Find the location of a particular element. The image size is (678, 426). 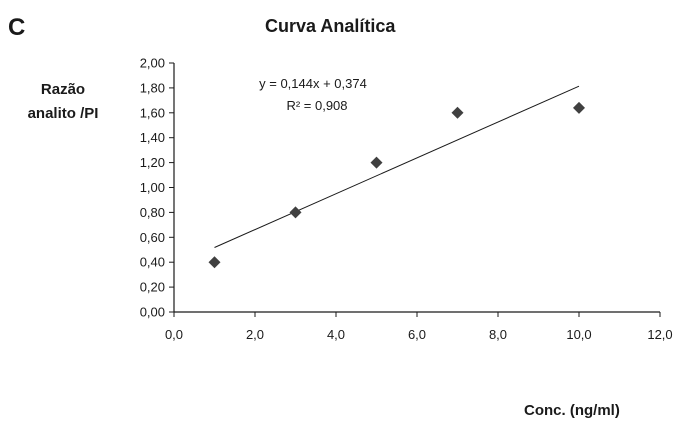

y-axis-label-line-2: analito /PI is located at coordinates (63, 113).